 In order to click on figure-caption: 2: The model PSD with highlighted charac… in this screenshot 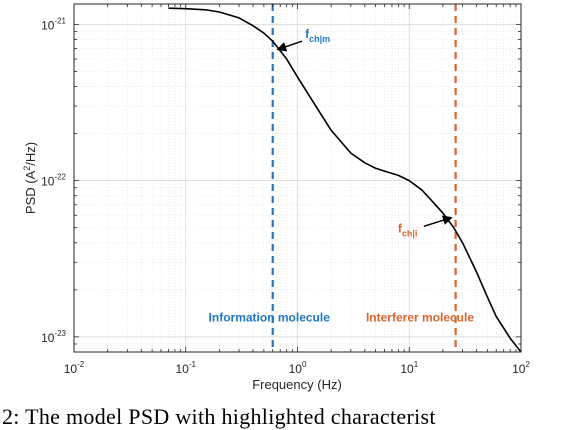, I will do `click(219, 416)`.